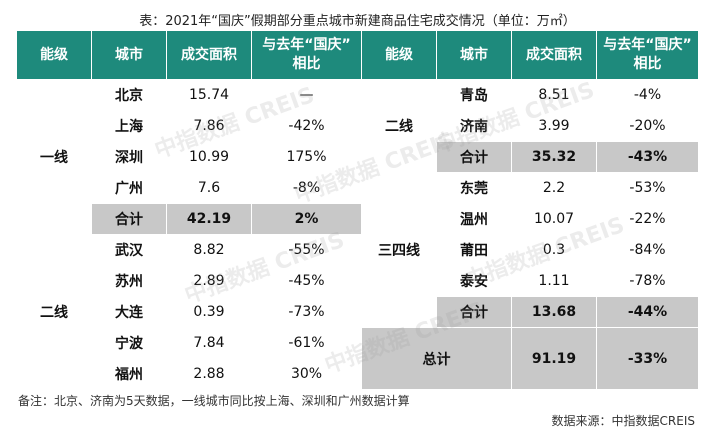 This screenshot has width=715, height=432. I want to click on city-cell: 宁波, so click(129, 343).